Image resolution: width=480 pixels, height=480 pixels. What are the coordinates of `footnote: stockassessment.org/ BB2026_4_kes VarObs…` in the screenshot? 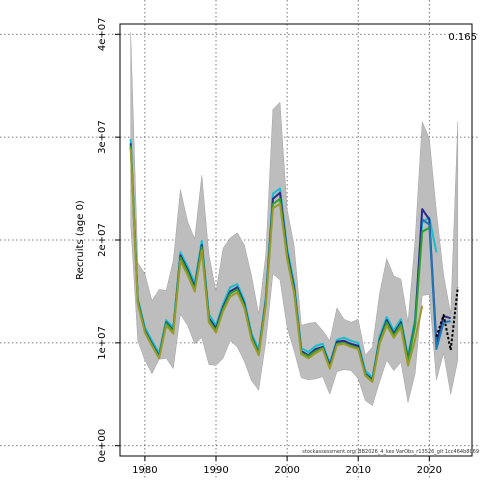 It's located at (390, 452).